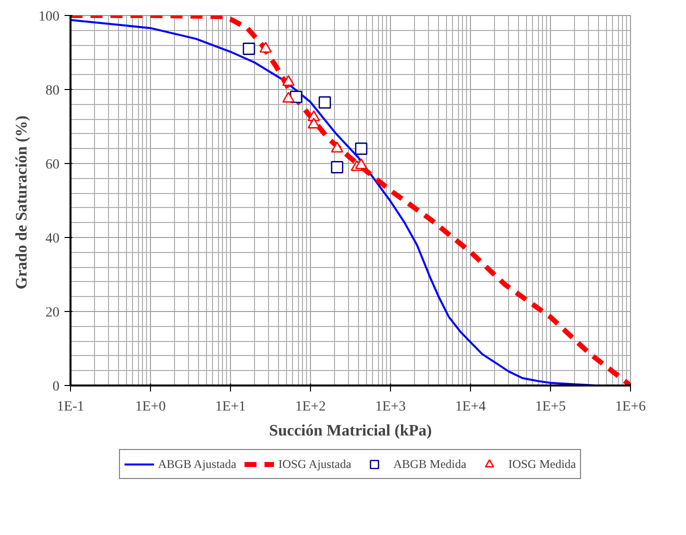 The height and width of the screenshot is (535, 686). Describe the element at coordinates (70, 407) in the screenshot. I see `x-tick-label: 1E-1` at that location.